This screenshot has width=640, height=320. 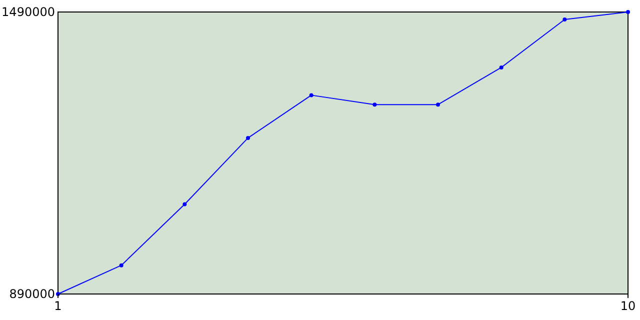 What do you see at coordinates (628, 306) in the screenshot?
I see `x-tick-label: 10` at bounding box center [628, 306].